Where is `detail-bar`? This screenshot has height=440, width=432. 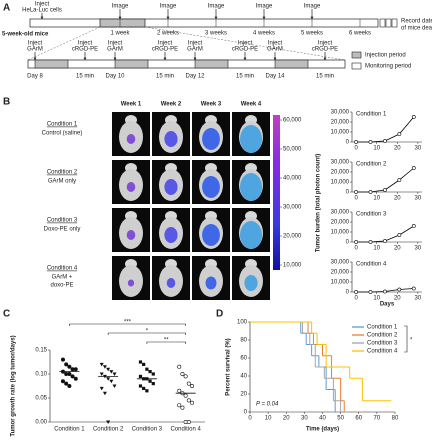
detail-bar is located at coordinates (186, 64).